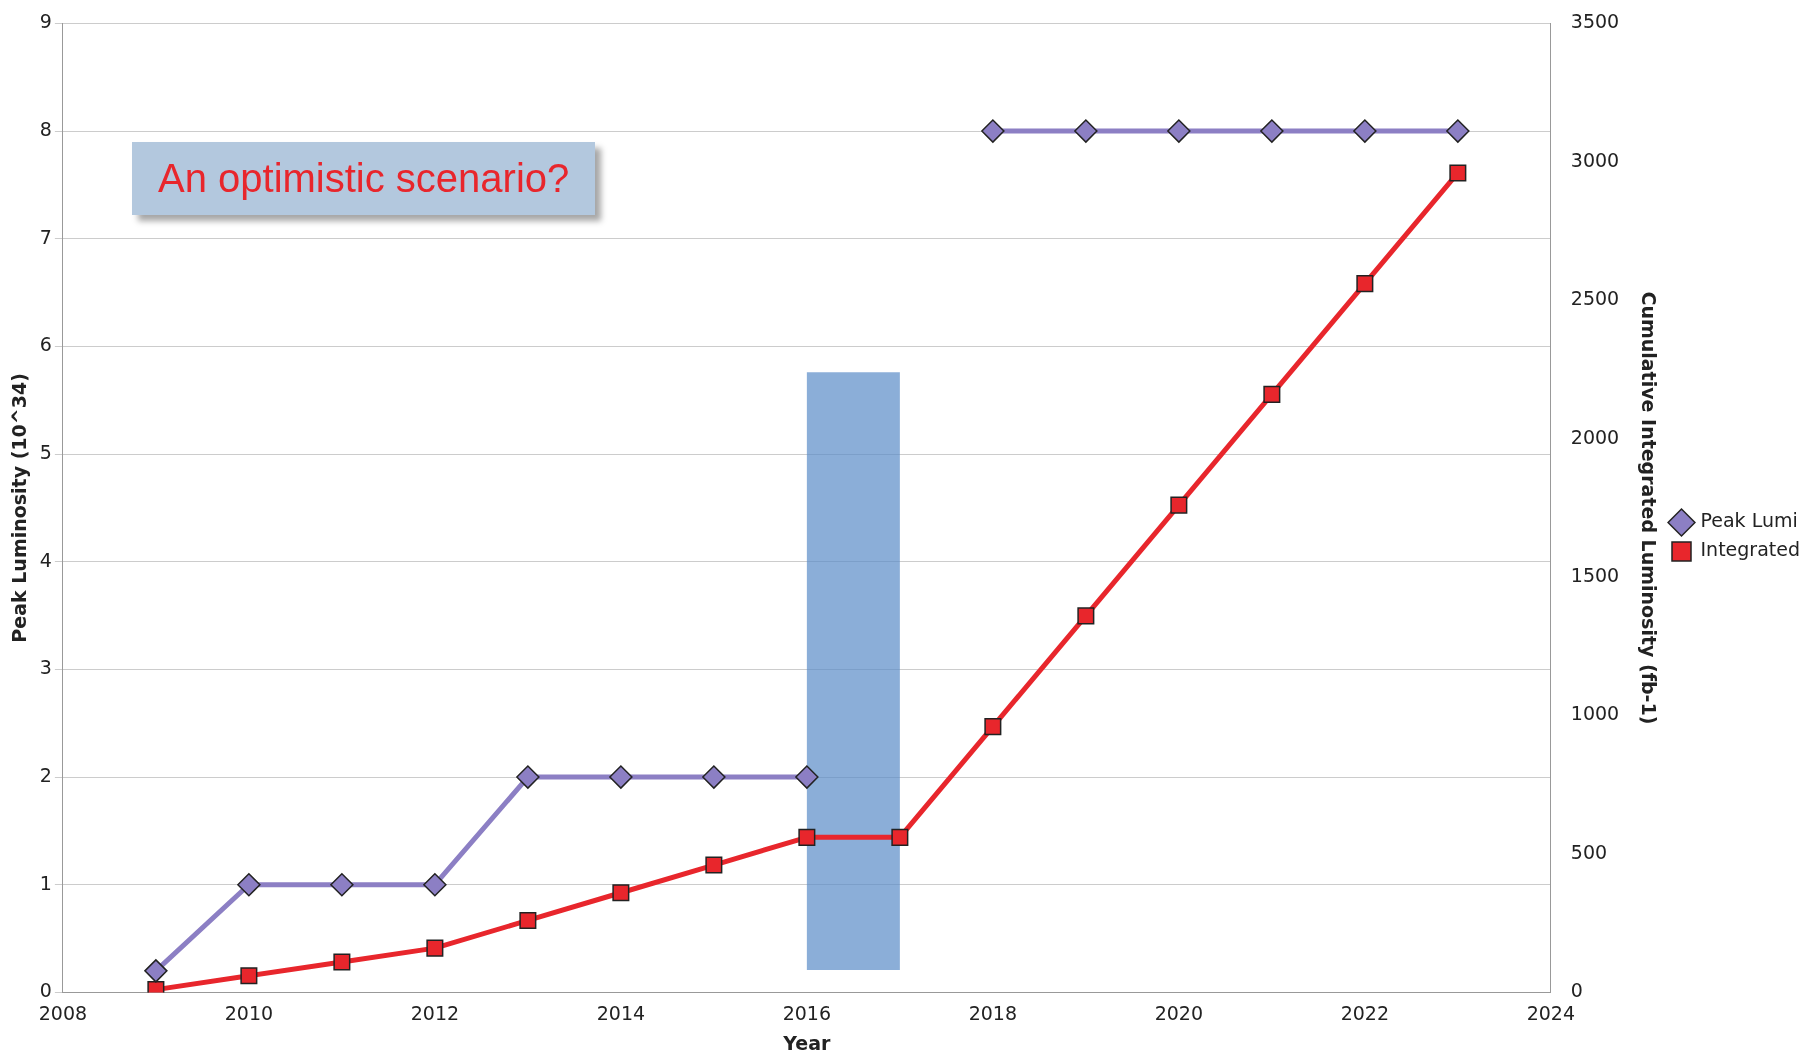  Describe the element at coordinates (621, 1012) in the screenshot. I see `x-tick-label: 2014` at that location.